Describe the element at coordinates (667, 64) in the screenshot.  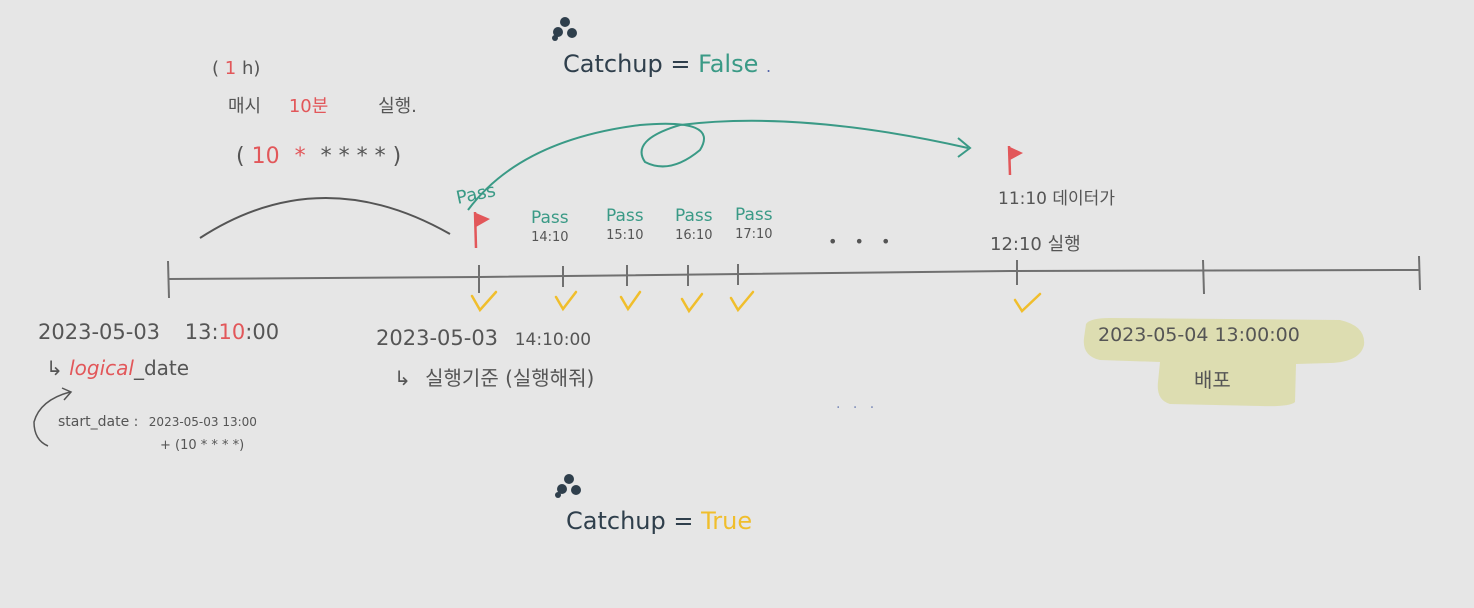
I see `catchup-false-heading: Catchup = False .` at that location.